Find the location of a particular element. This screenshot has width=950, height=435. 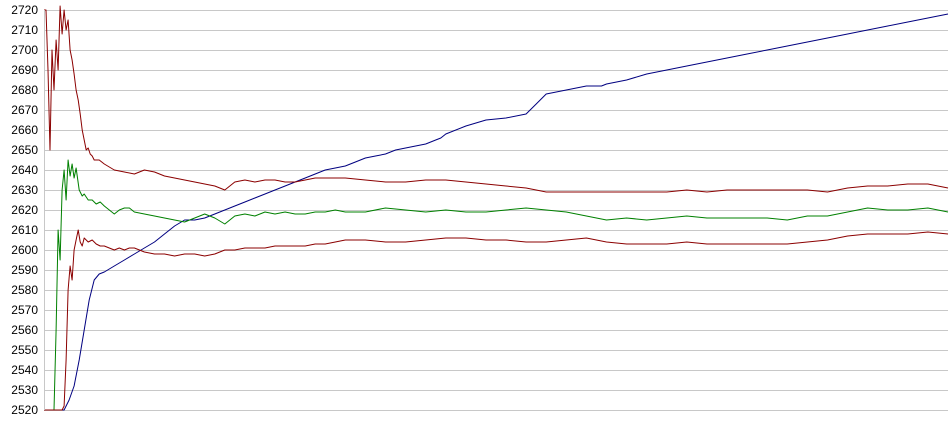

y-tick-label: 2630 is located at coordinates (24, 190).